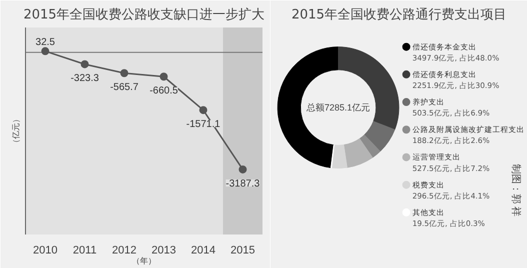 The width and height of the screenshot is (527, 268). Describe the element at coordinates (144, 261) in the screenshot. I see `x-axis-title: （年）` at that location.